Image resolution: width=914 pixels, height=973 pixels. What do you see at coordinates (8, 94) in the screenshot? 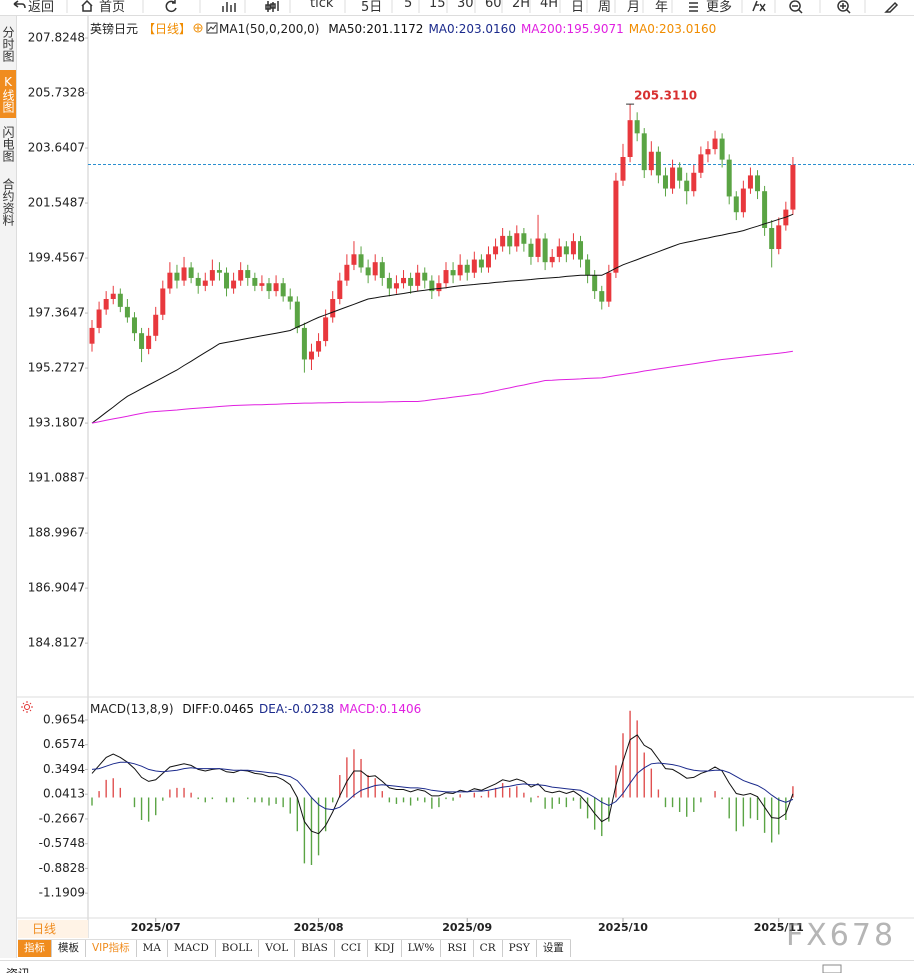
I see `sidebar-tab: K线图` at bounding box center [8, 94].